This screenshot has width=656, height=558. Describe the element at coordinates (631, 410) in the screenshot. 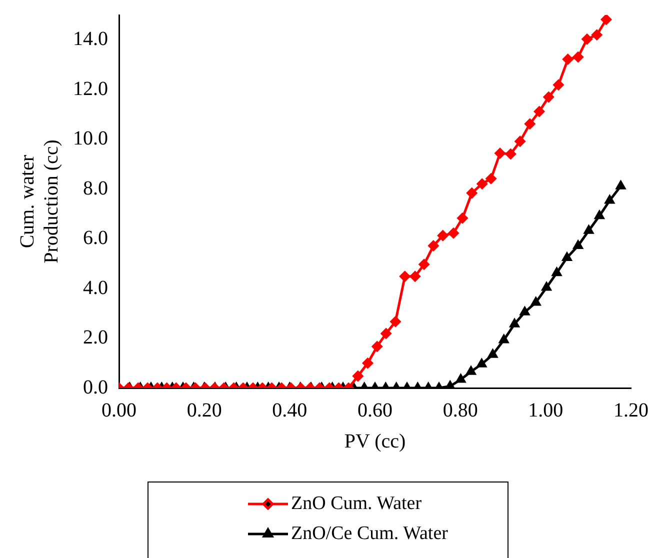

I see `x-tick-label: 1.20` at that location.